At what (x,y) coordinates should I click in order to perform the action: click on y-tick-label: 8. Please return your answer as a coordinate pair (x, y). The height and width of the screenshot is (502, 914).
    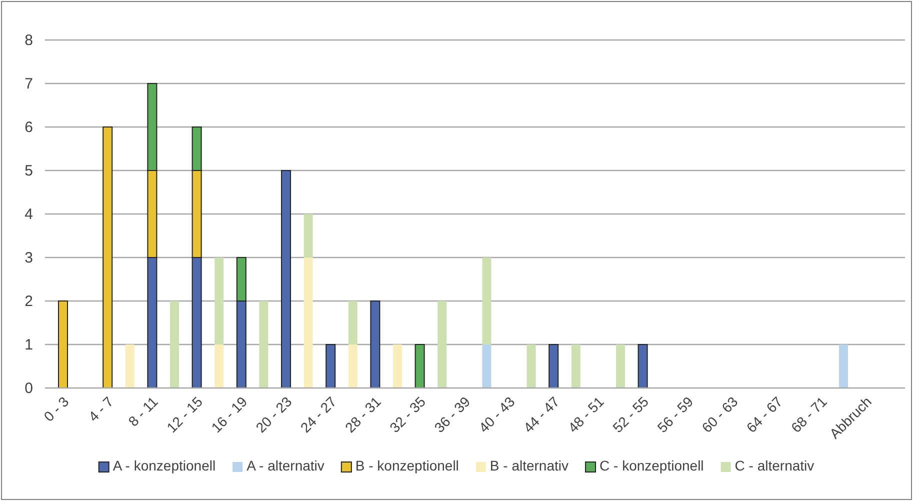
    Looking at the image, I should click on (28, 40).